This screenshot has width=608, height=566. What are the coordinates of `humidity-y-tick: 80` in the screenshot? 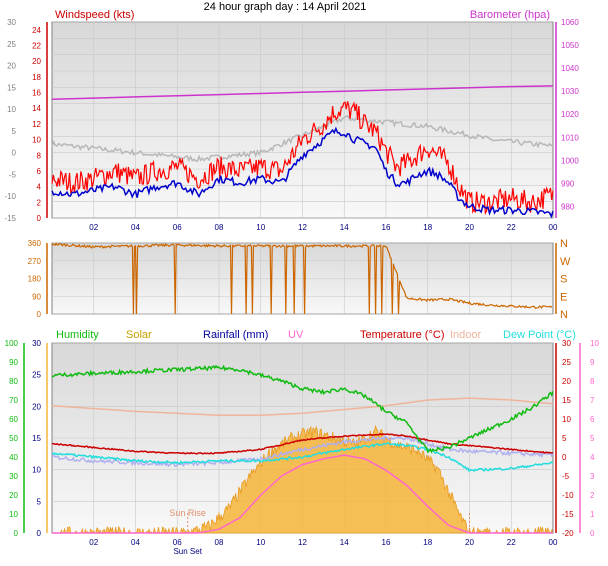 It's located at (13, 381).